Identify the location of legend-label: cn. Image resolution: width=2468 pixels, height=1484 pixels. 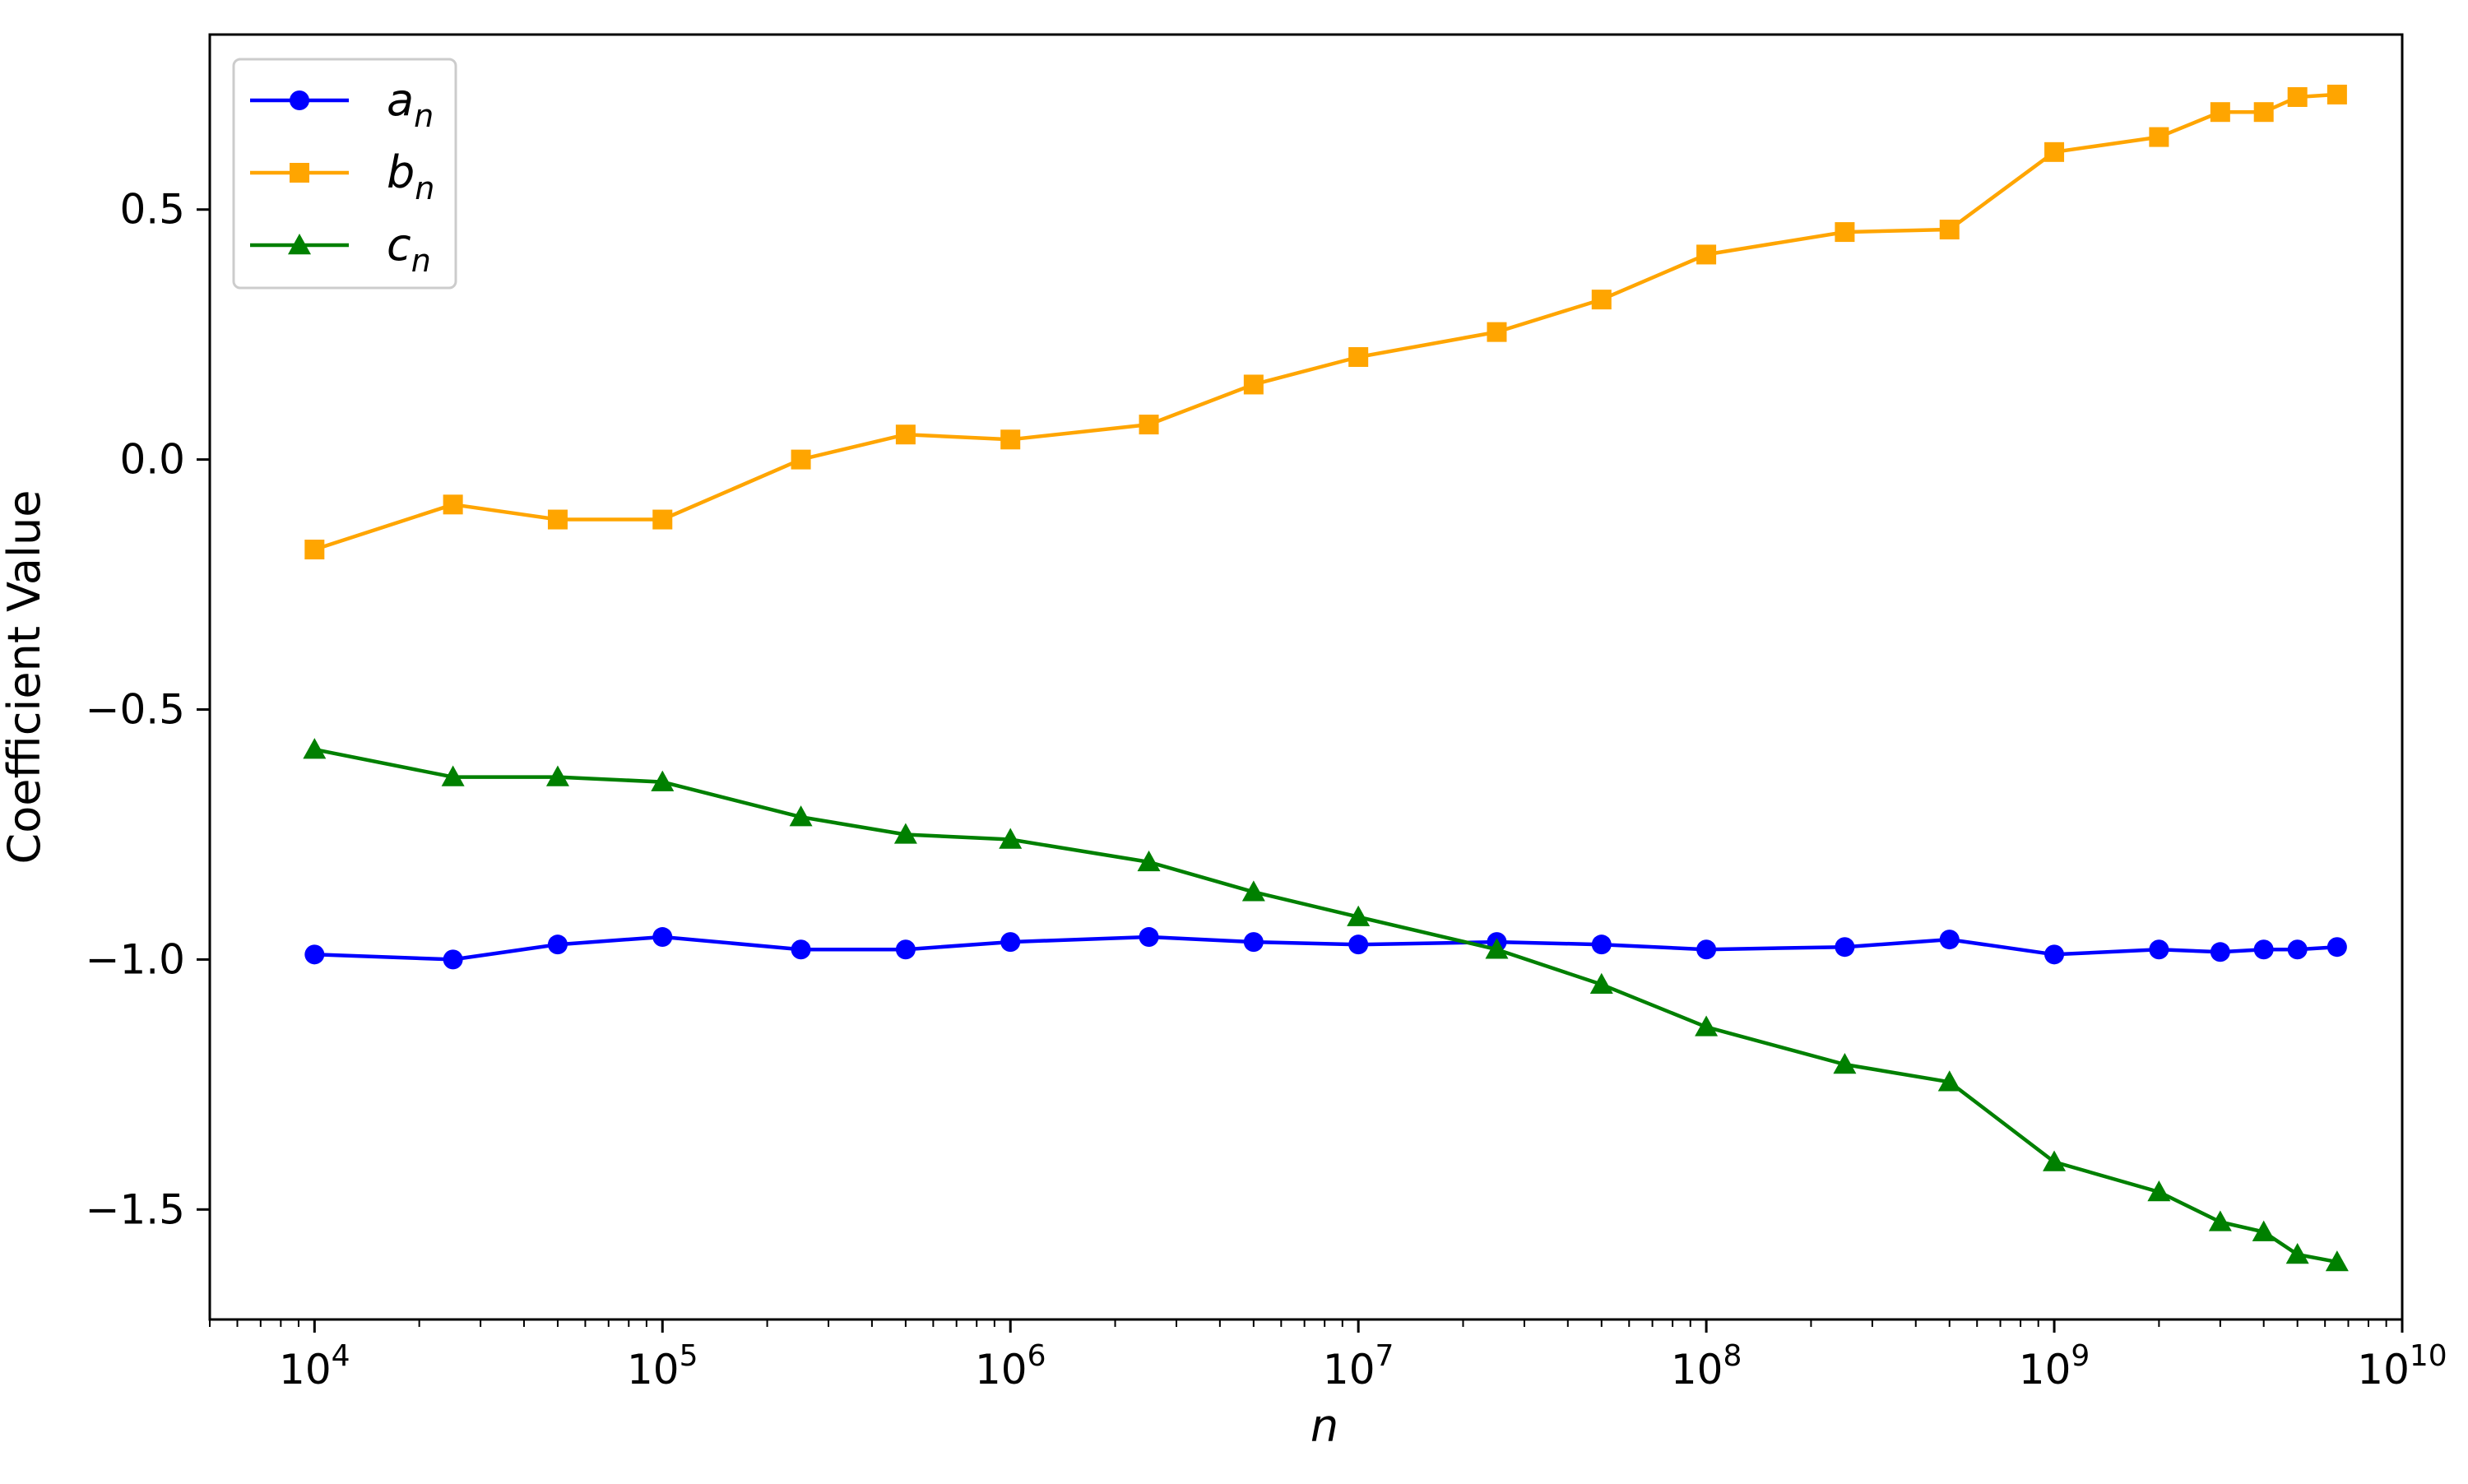
(409, 249).